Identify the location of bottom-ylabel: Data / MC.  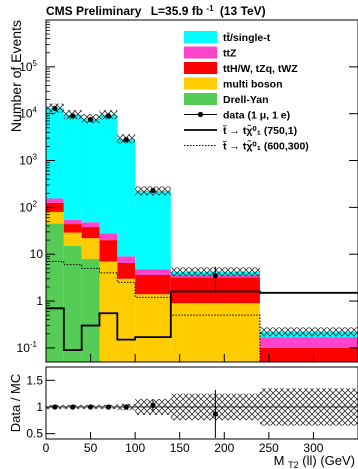
(15, 403).